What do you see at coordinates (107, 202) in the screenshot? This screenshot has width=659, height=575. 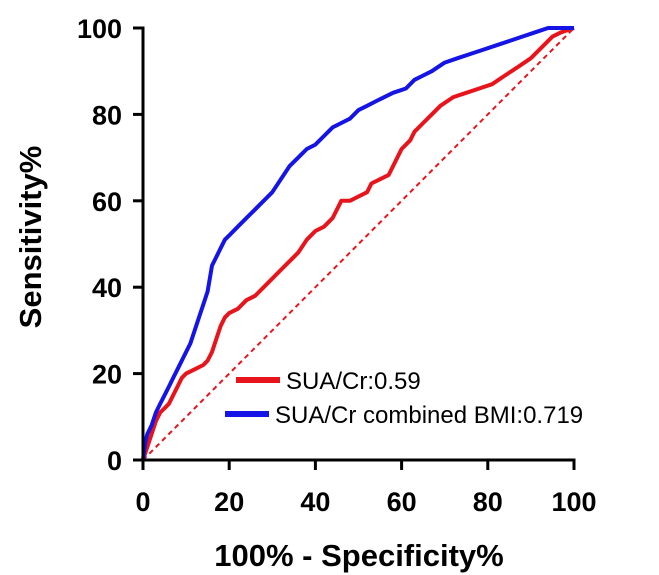 I see `y-tick-label: 60` at bounding box center [107, 202].